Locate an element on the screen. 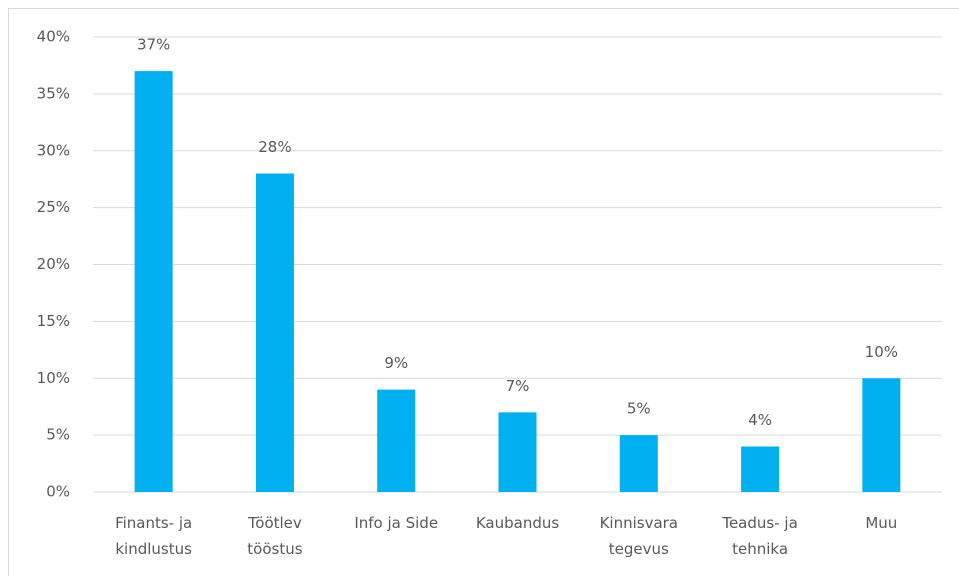 Image resolution: width=959 pixels, height=576 pixels. y-tick-label: 30% is located at coordinates (53, 150).